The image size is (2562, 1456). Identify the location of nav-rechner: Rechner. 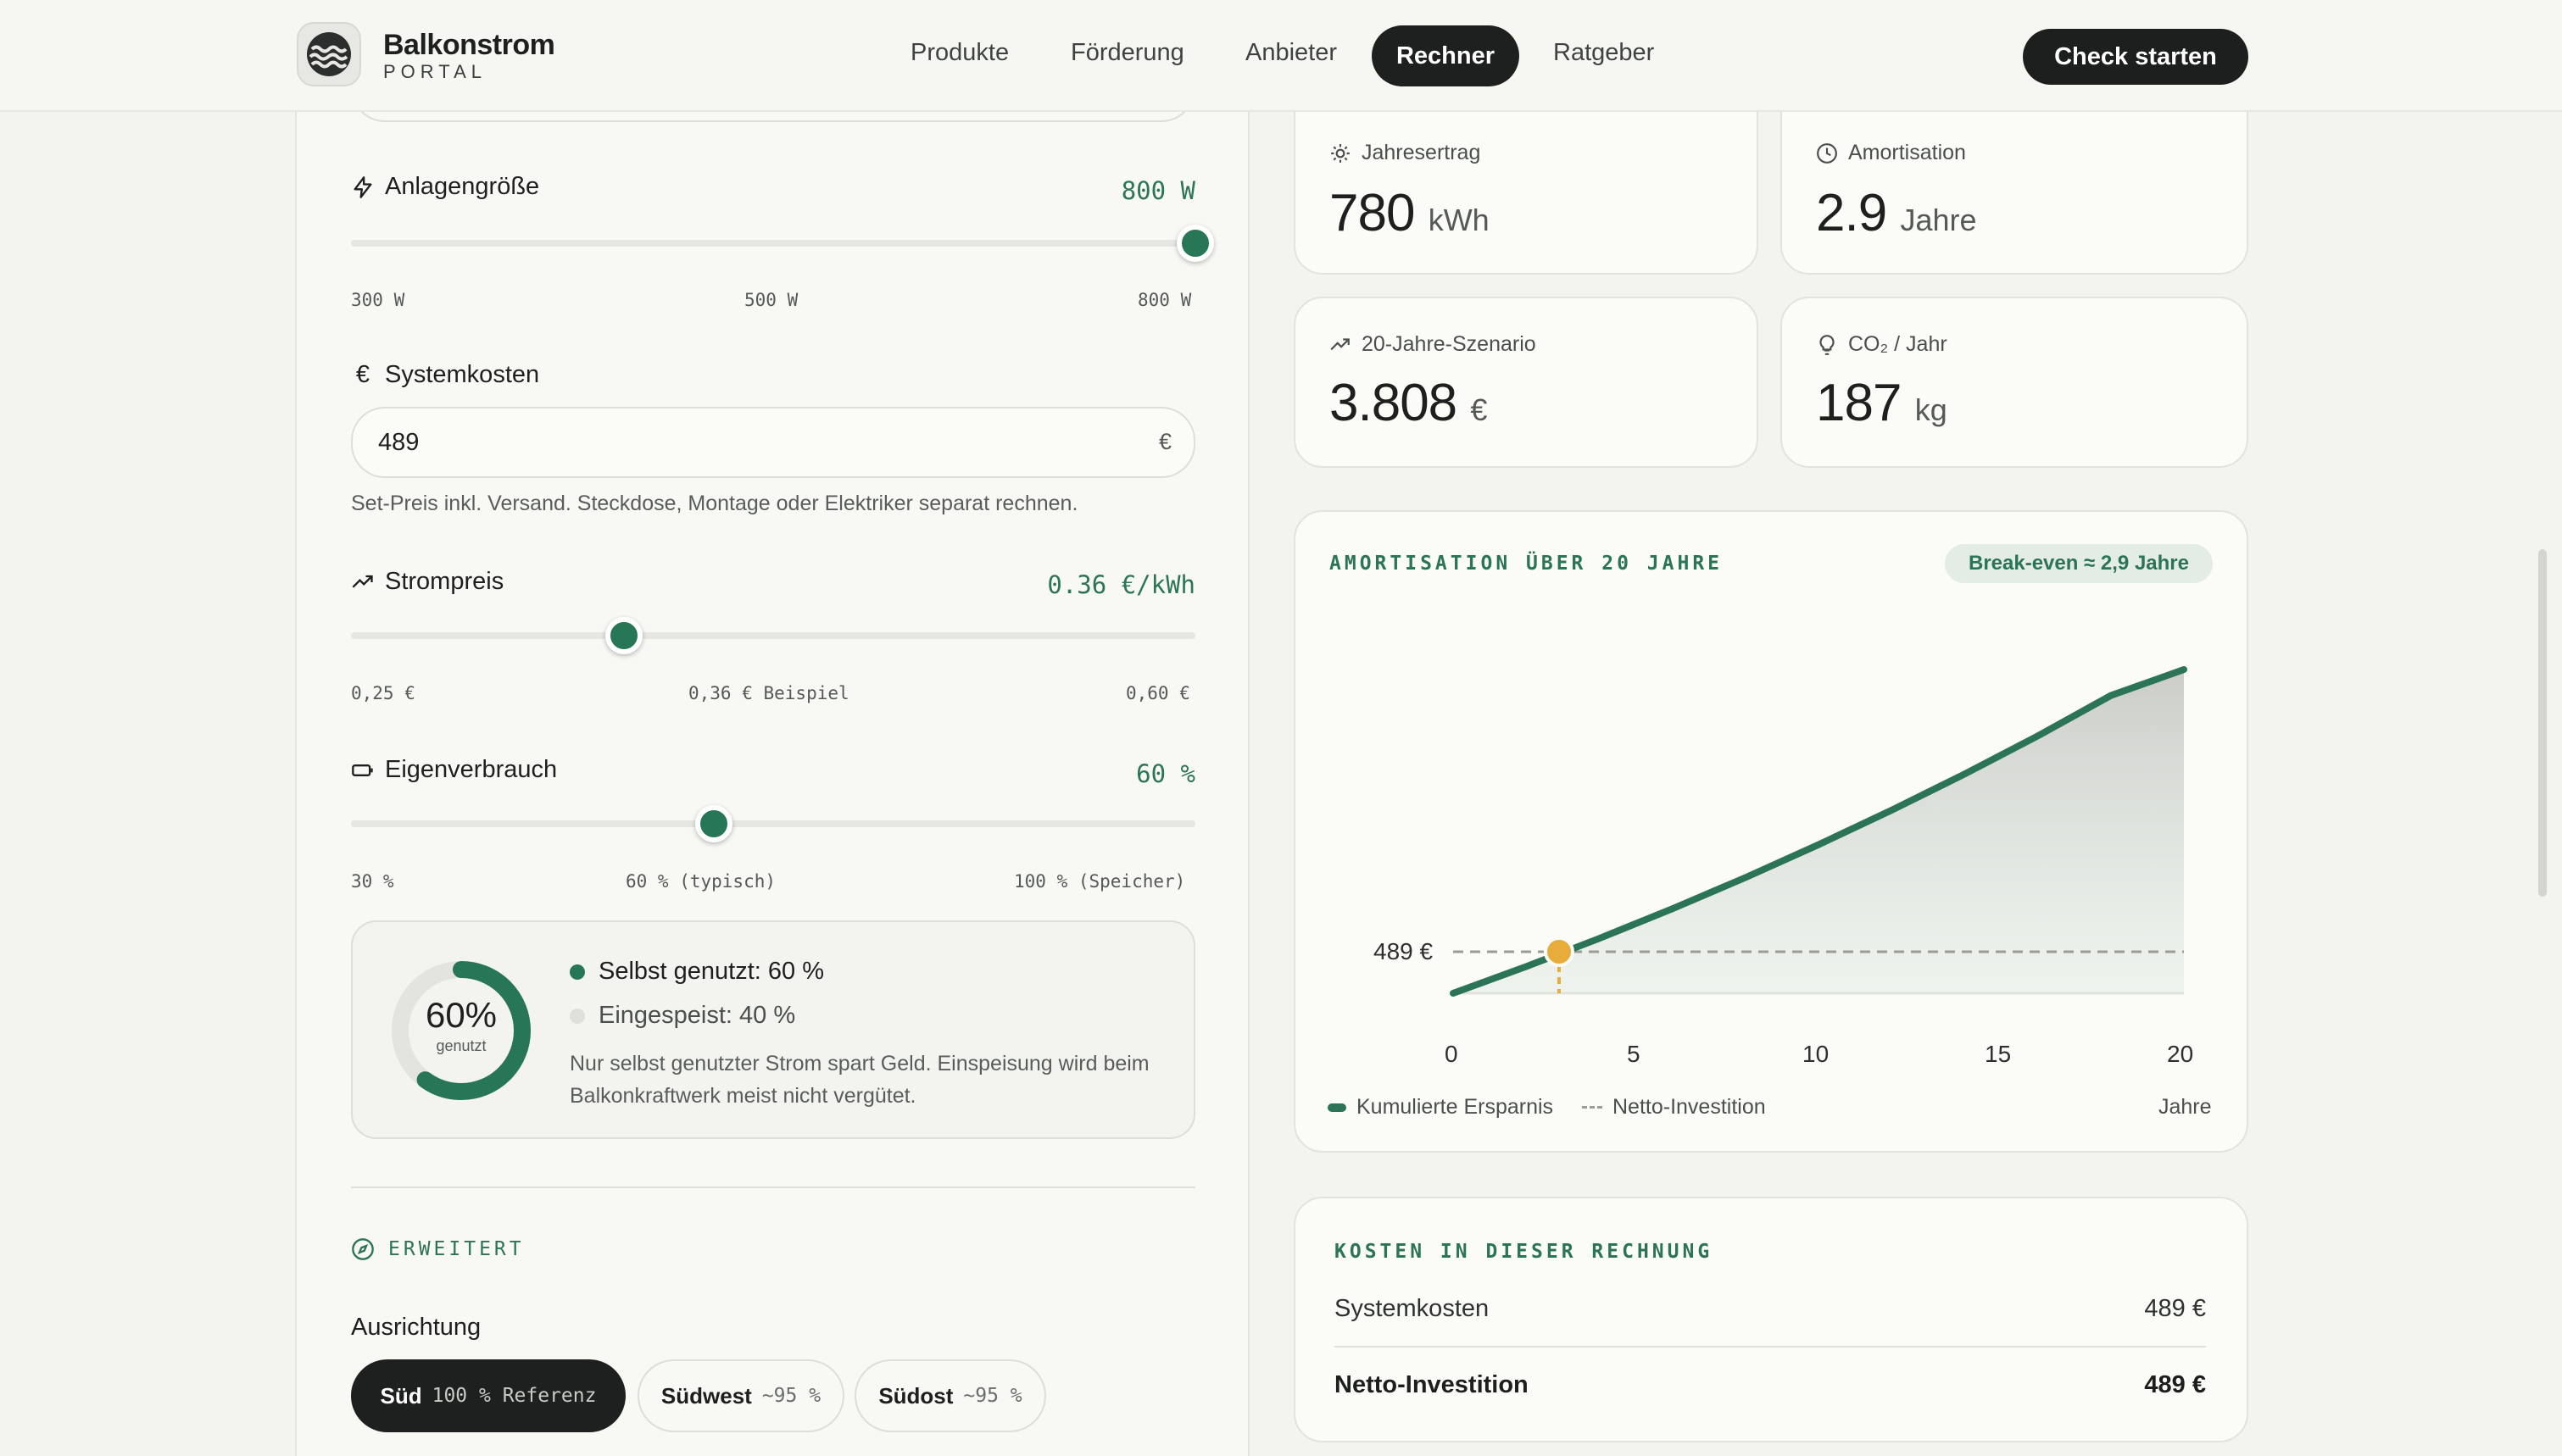
(1445, 56).